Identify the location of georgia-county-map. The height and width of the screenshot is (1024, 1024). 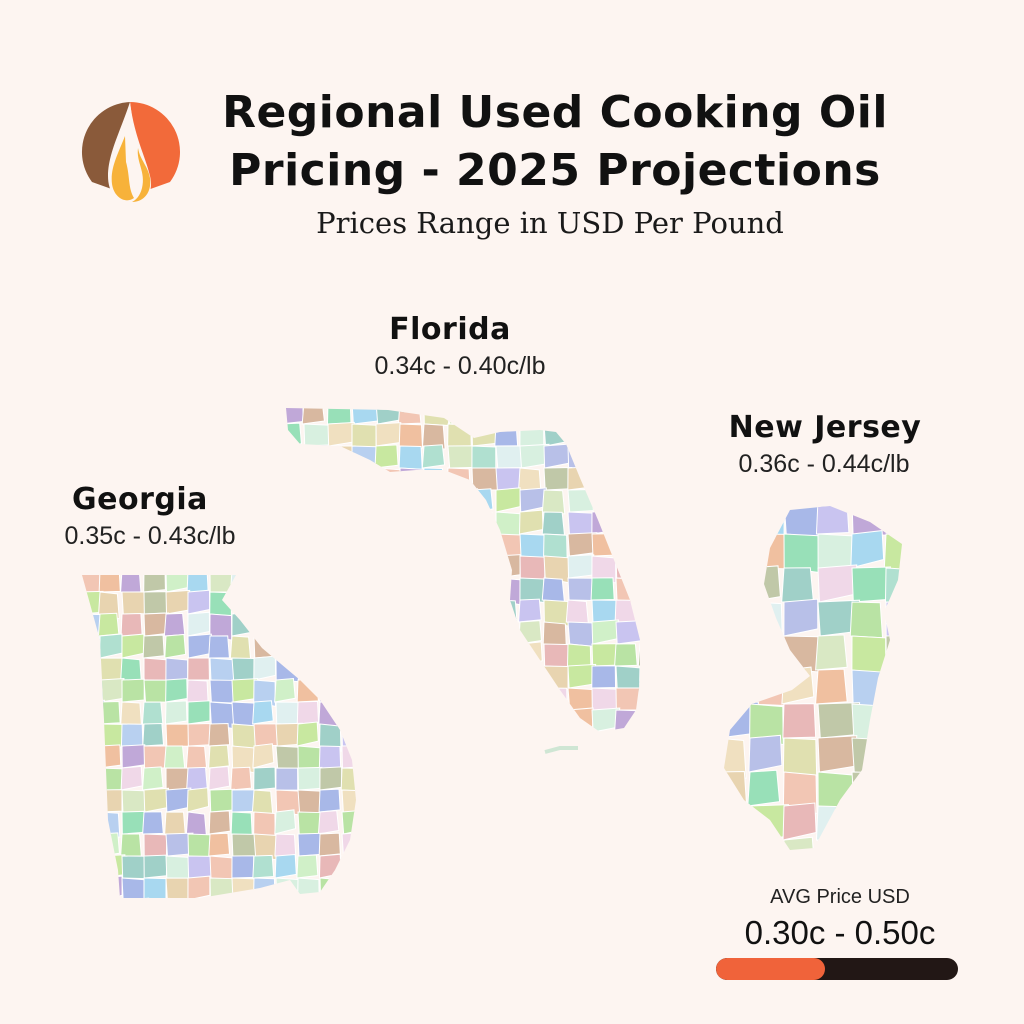
(219, 750).